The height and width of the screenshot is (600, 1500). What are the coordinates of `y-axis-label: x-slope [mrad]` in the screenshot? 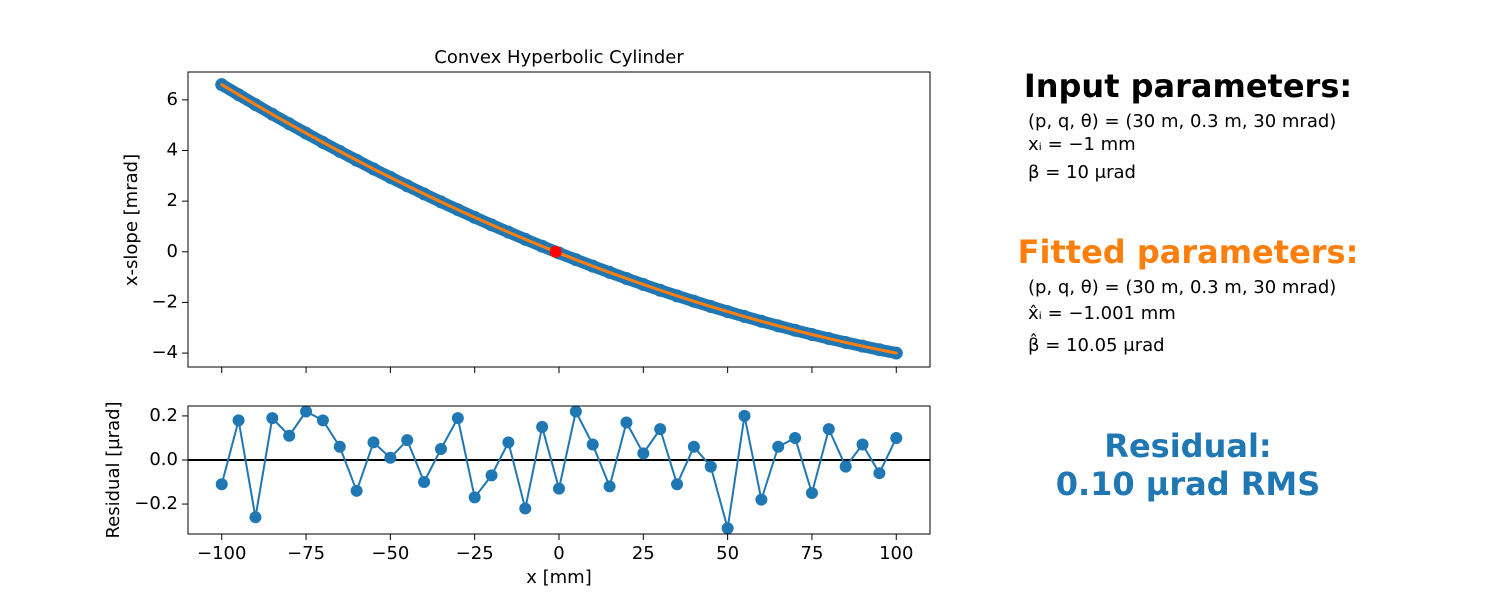 It's located at (131, 220).